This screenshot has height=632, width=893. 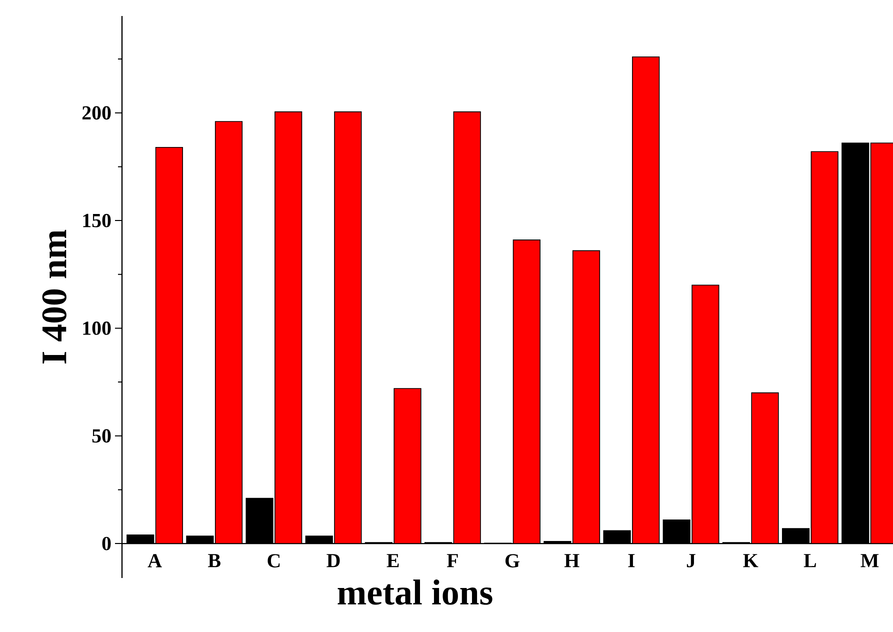 What do you see at coordinates (572, 561) in the screenshot?
I see `x-tick-label: H` at bounding box center [572, 561].